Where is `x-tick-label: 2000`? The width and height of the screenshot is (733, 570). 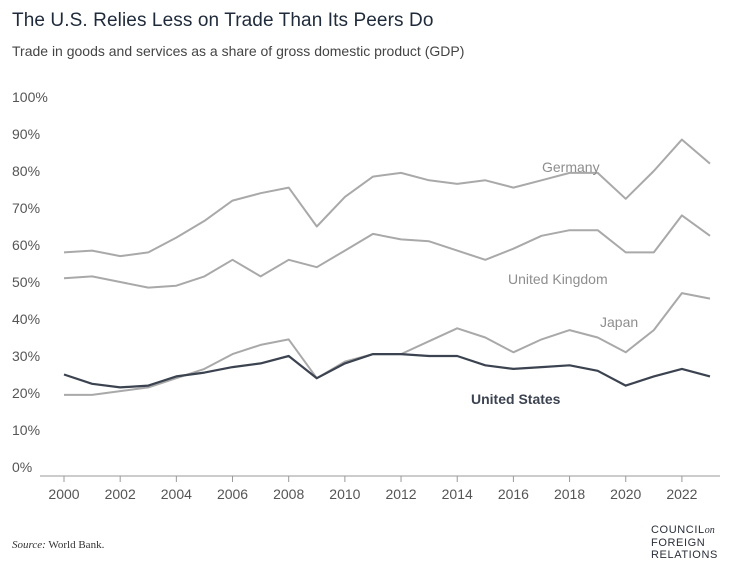 x-tick-label: 2000 is located at coordinates (63, 494).